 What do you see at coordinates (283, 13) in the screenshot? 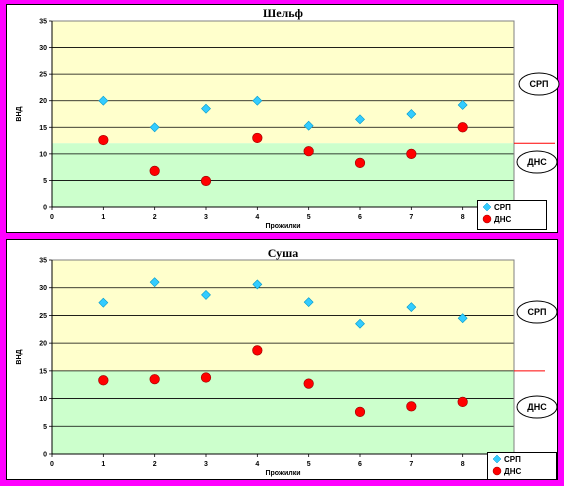
I see `chart-title-shelf: Шельф` at bounding box center [283, 13].